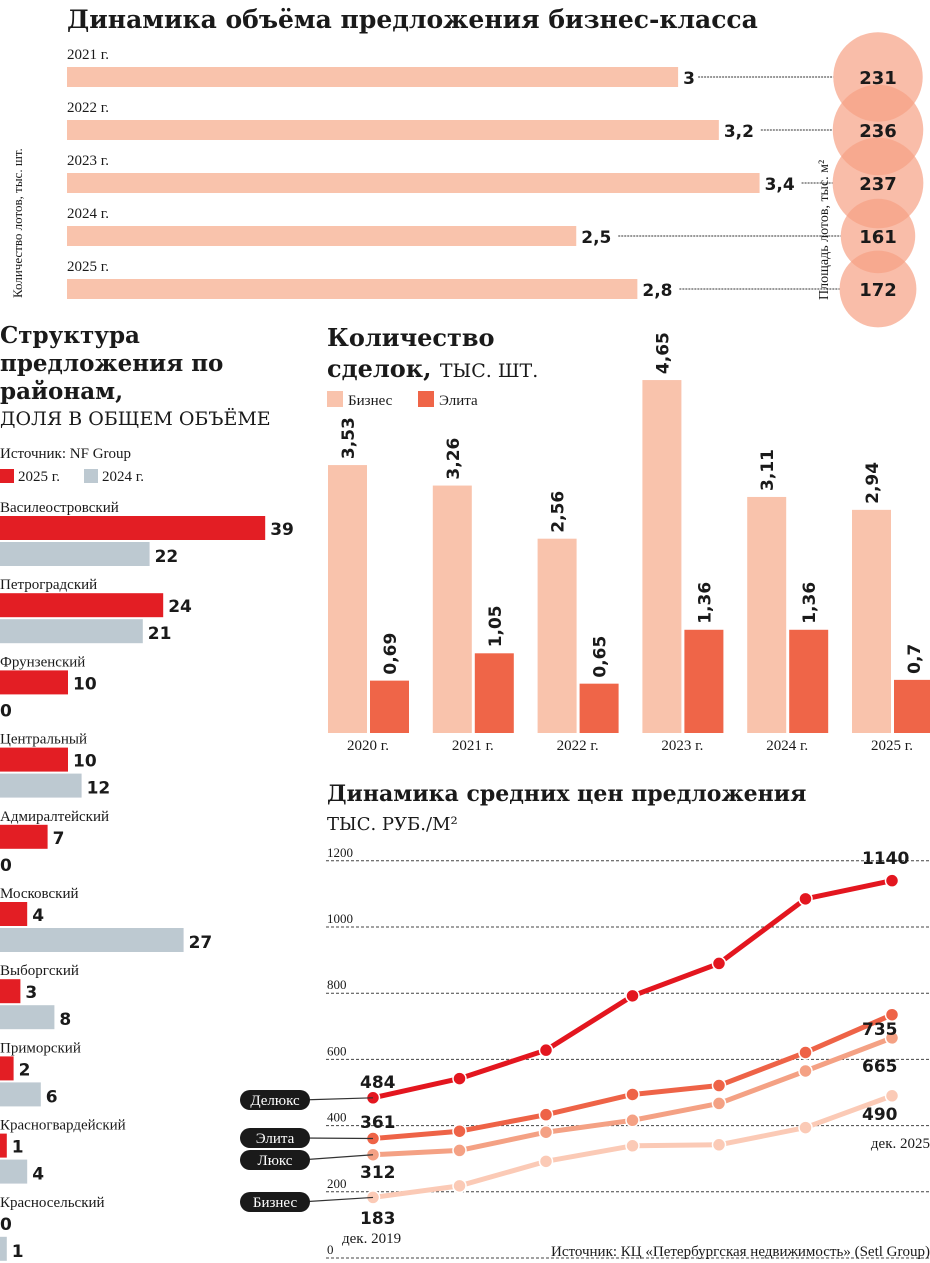  I want to click on value-label-2025: 10, so click(85, 684).